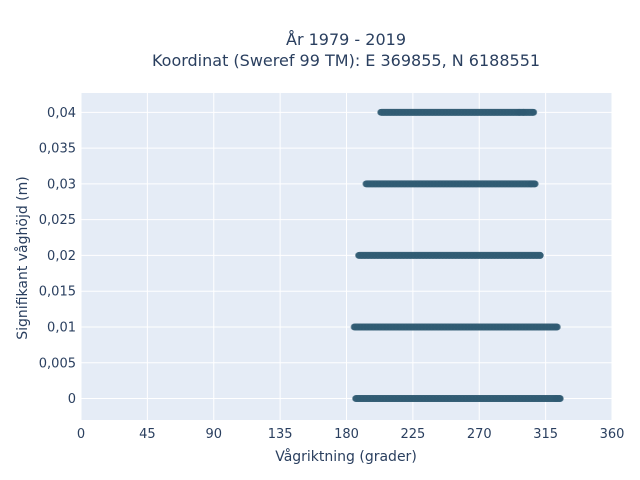  I want to click on y-tick-label: 0,04, so click(61, 113).